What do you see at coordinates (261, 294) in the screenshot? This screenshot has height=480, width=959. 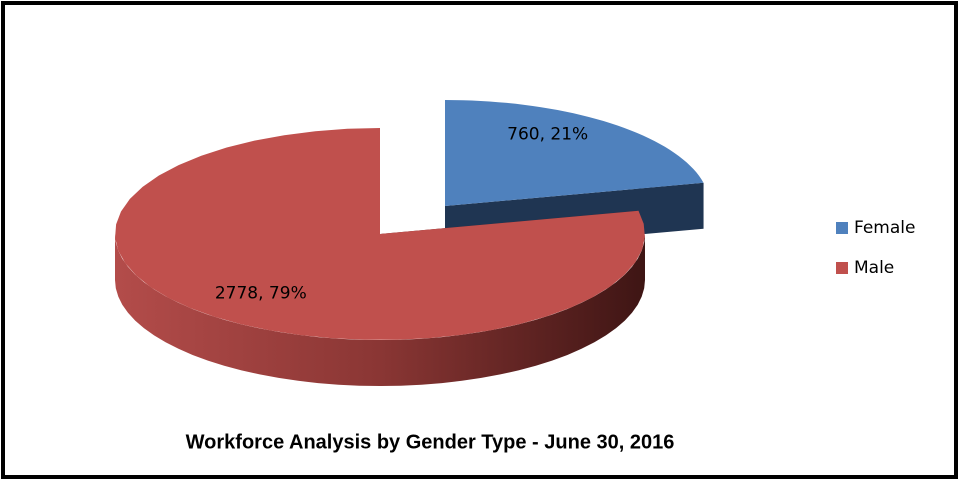 I see `data-label: 2778, 79%` at bounding box center [261, 294].